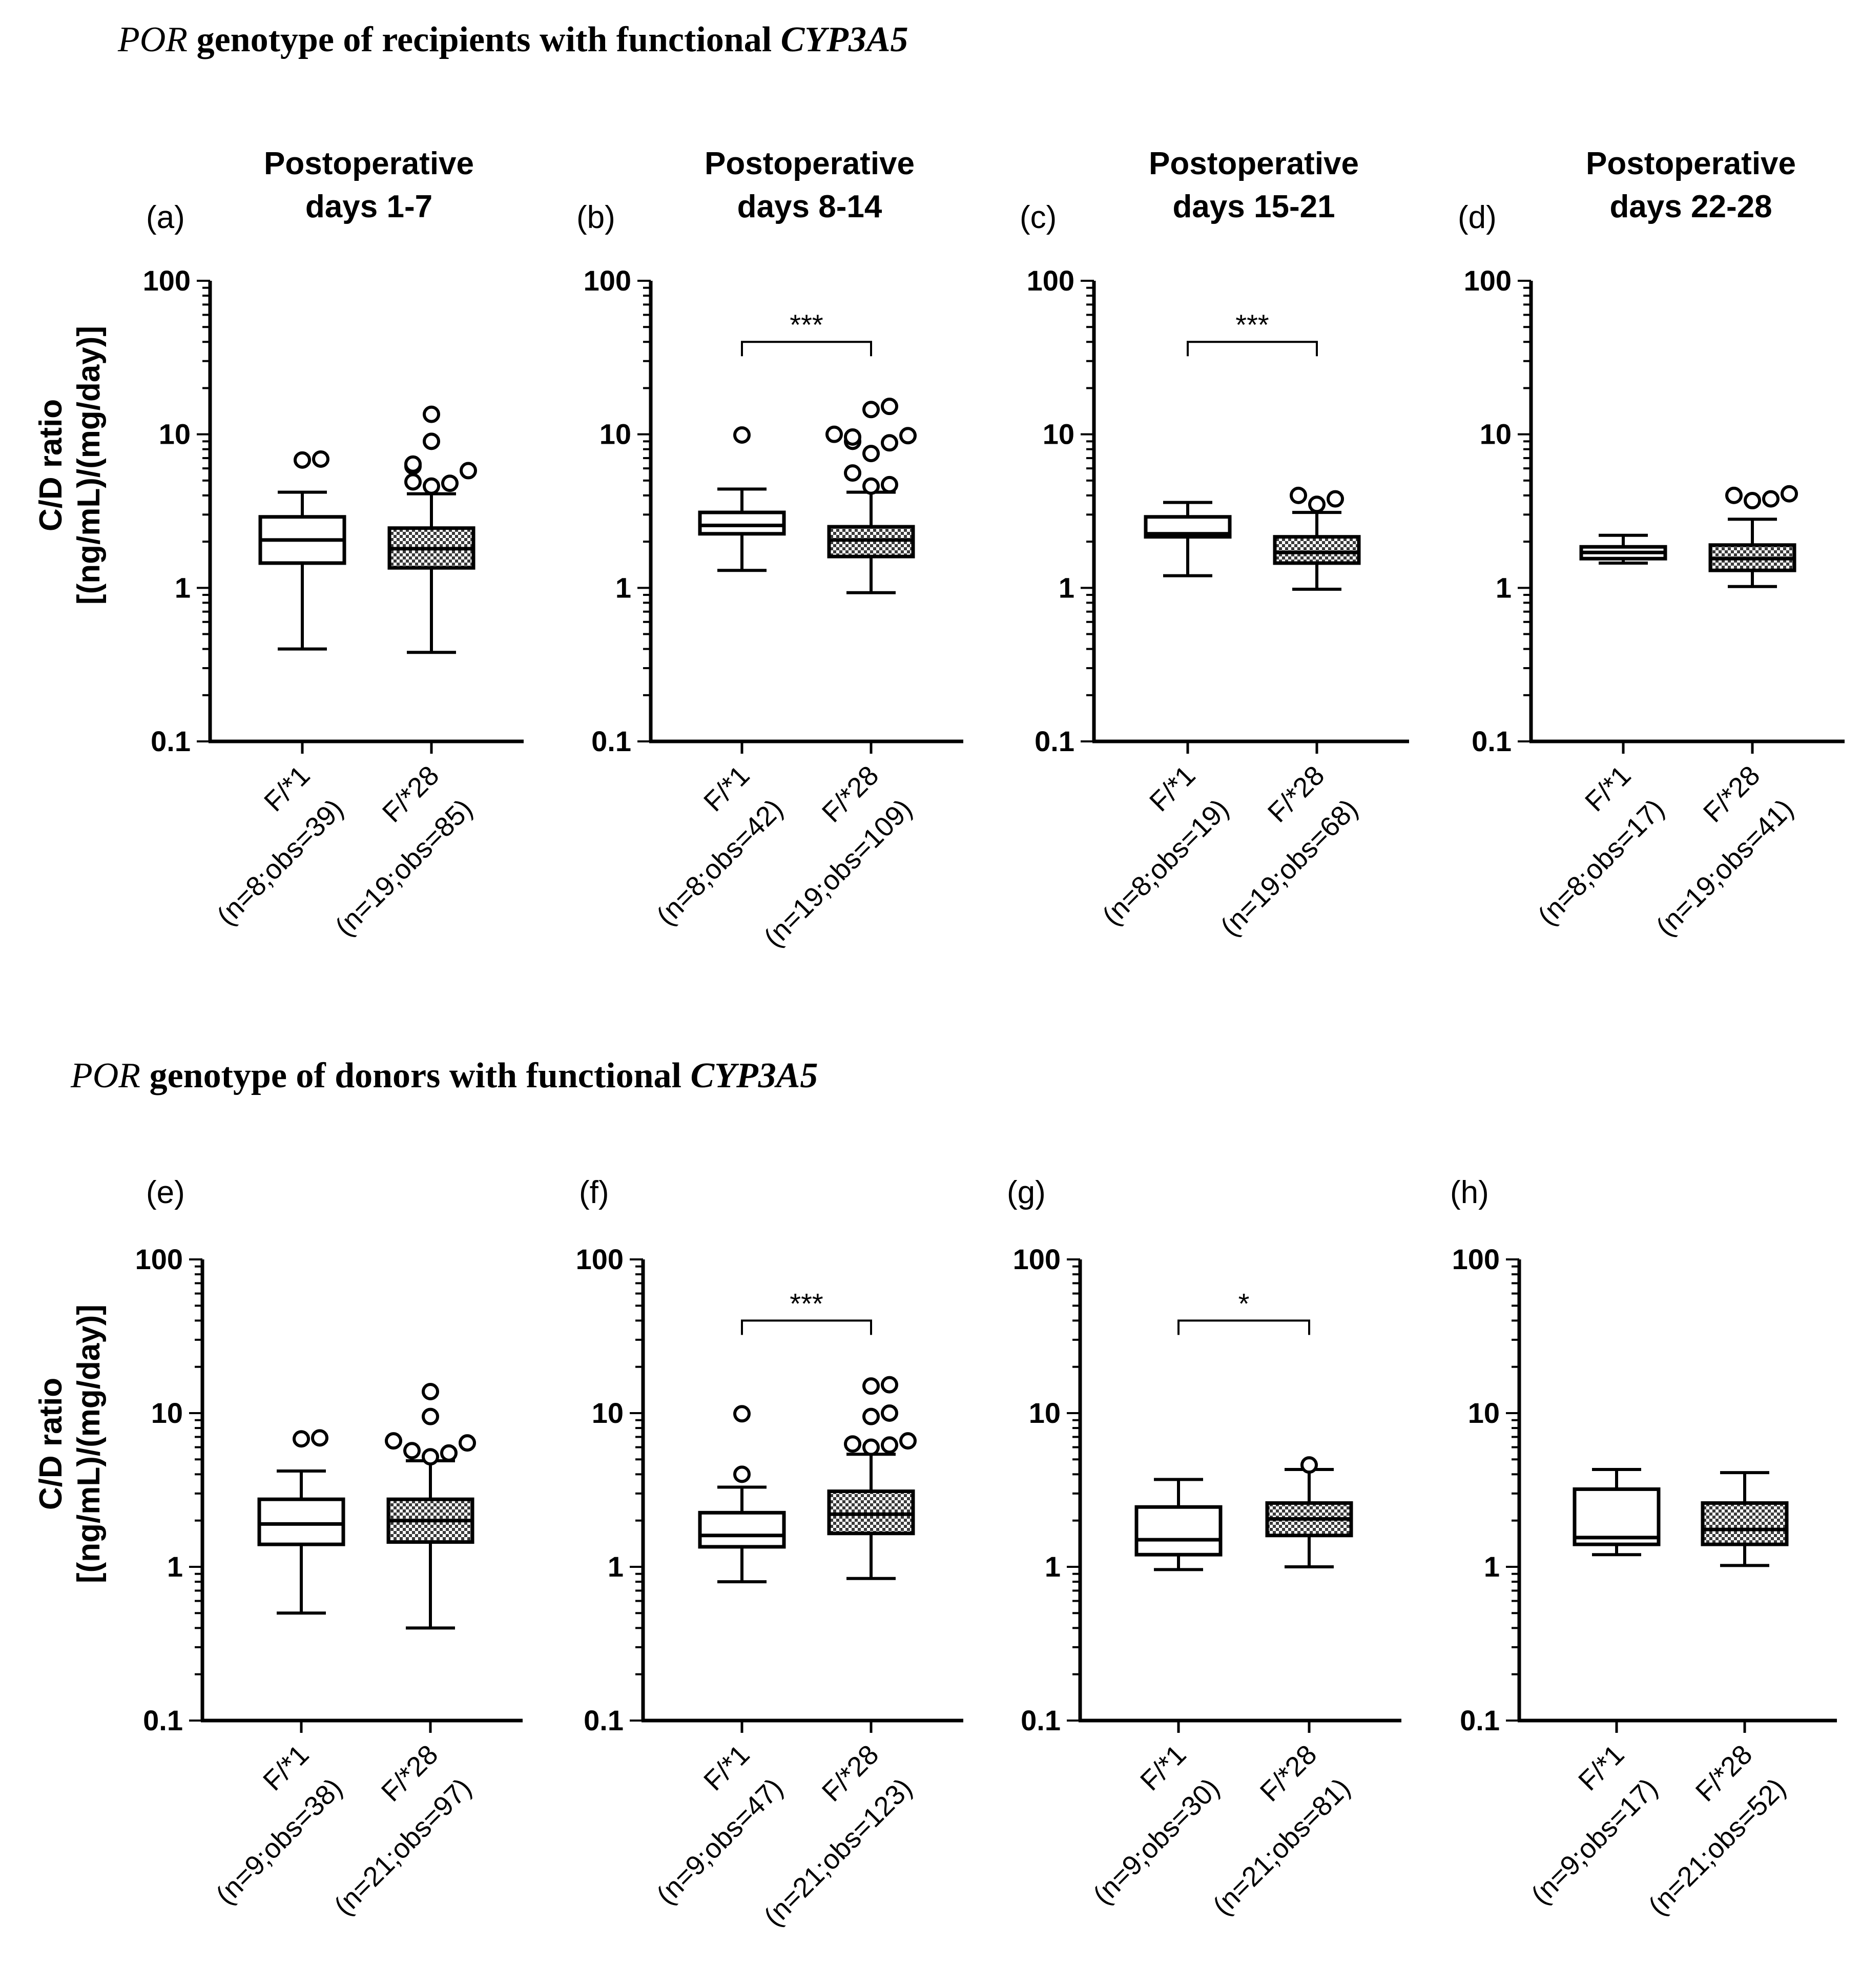 This screenshot has height=1988, width=1861. What do you see at coordinates (403, 1830) in the screenshot?
I see `category-label: F/*28(n=21;obs=97)` at bounding box center [403, 1830].